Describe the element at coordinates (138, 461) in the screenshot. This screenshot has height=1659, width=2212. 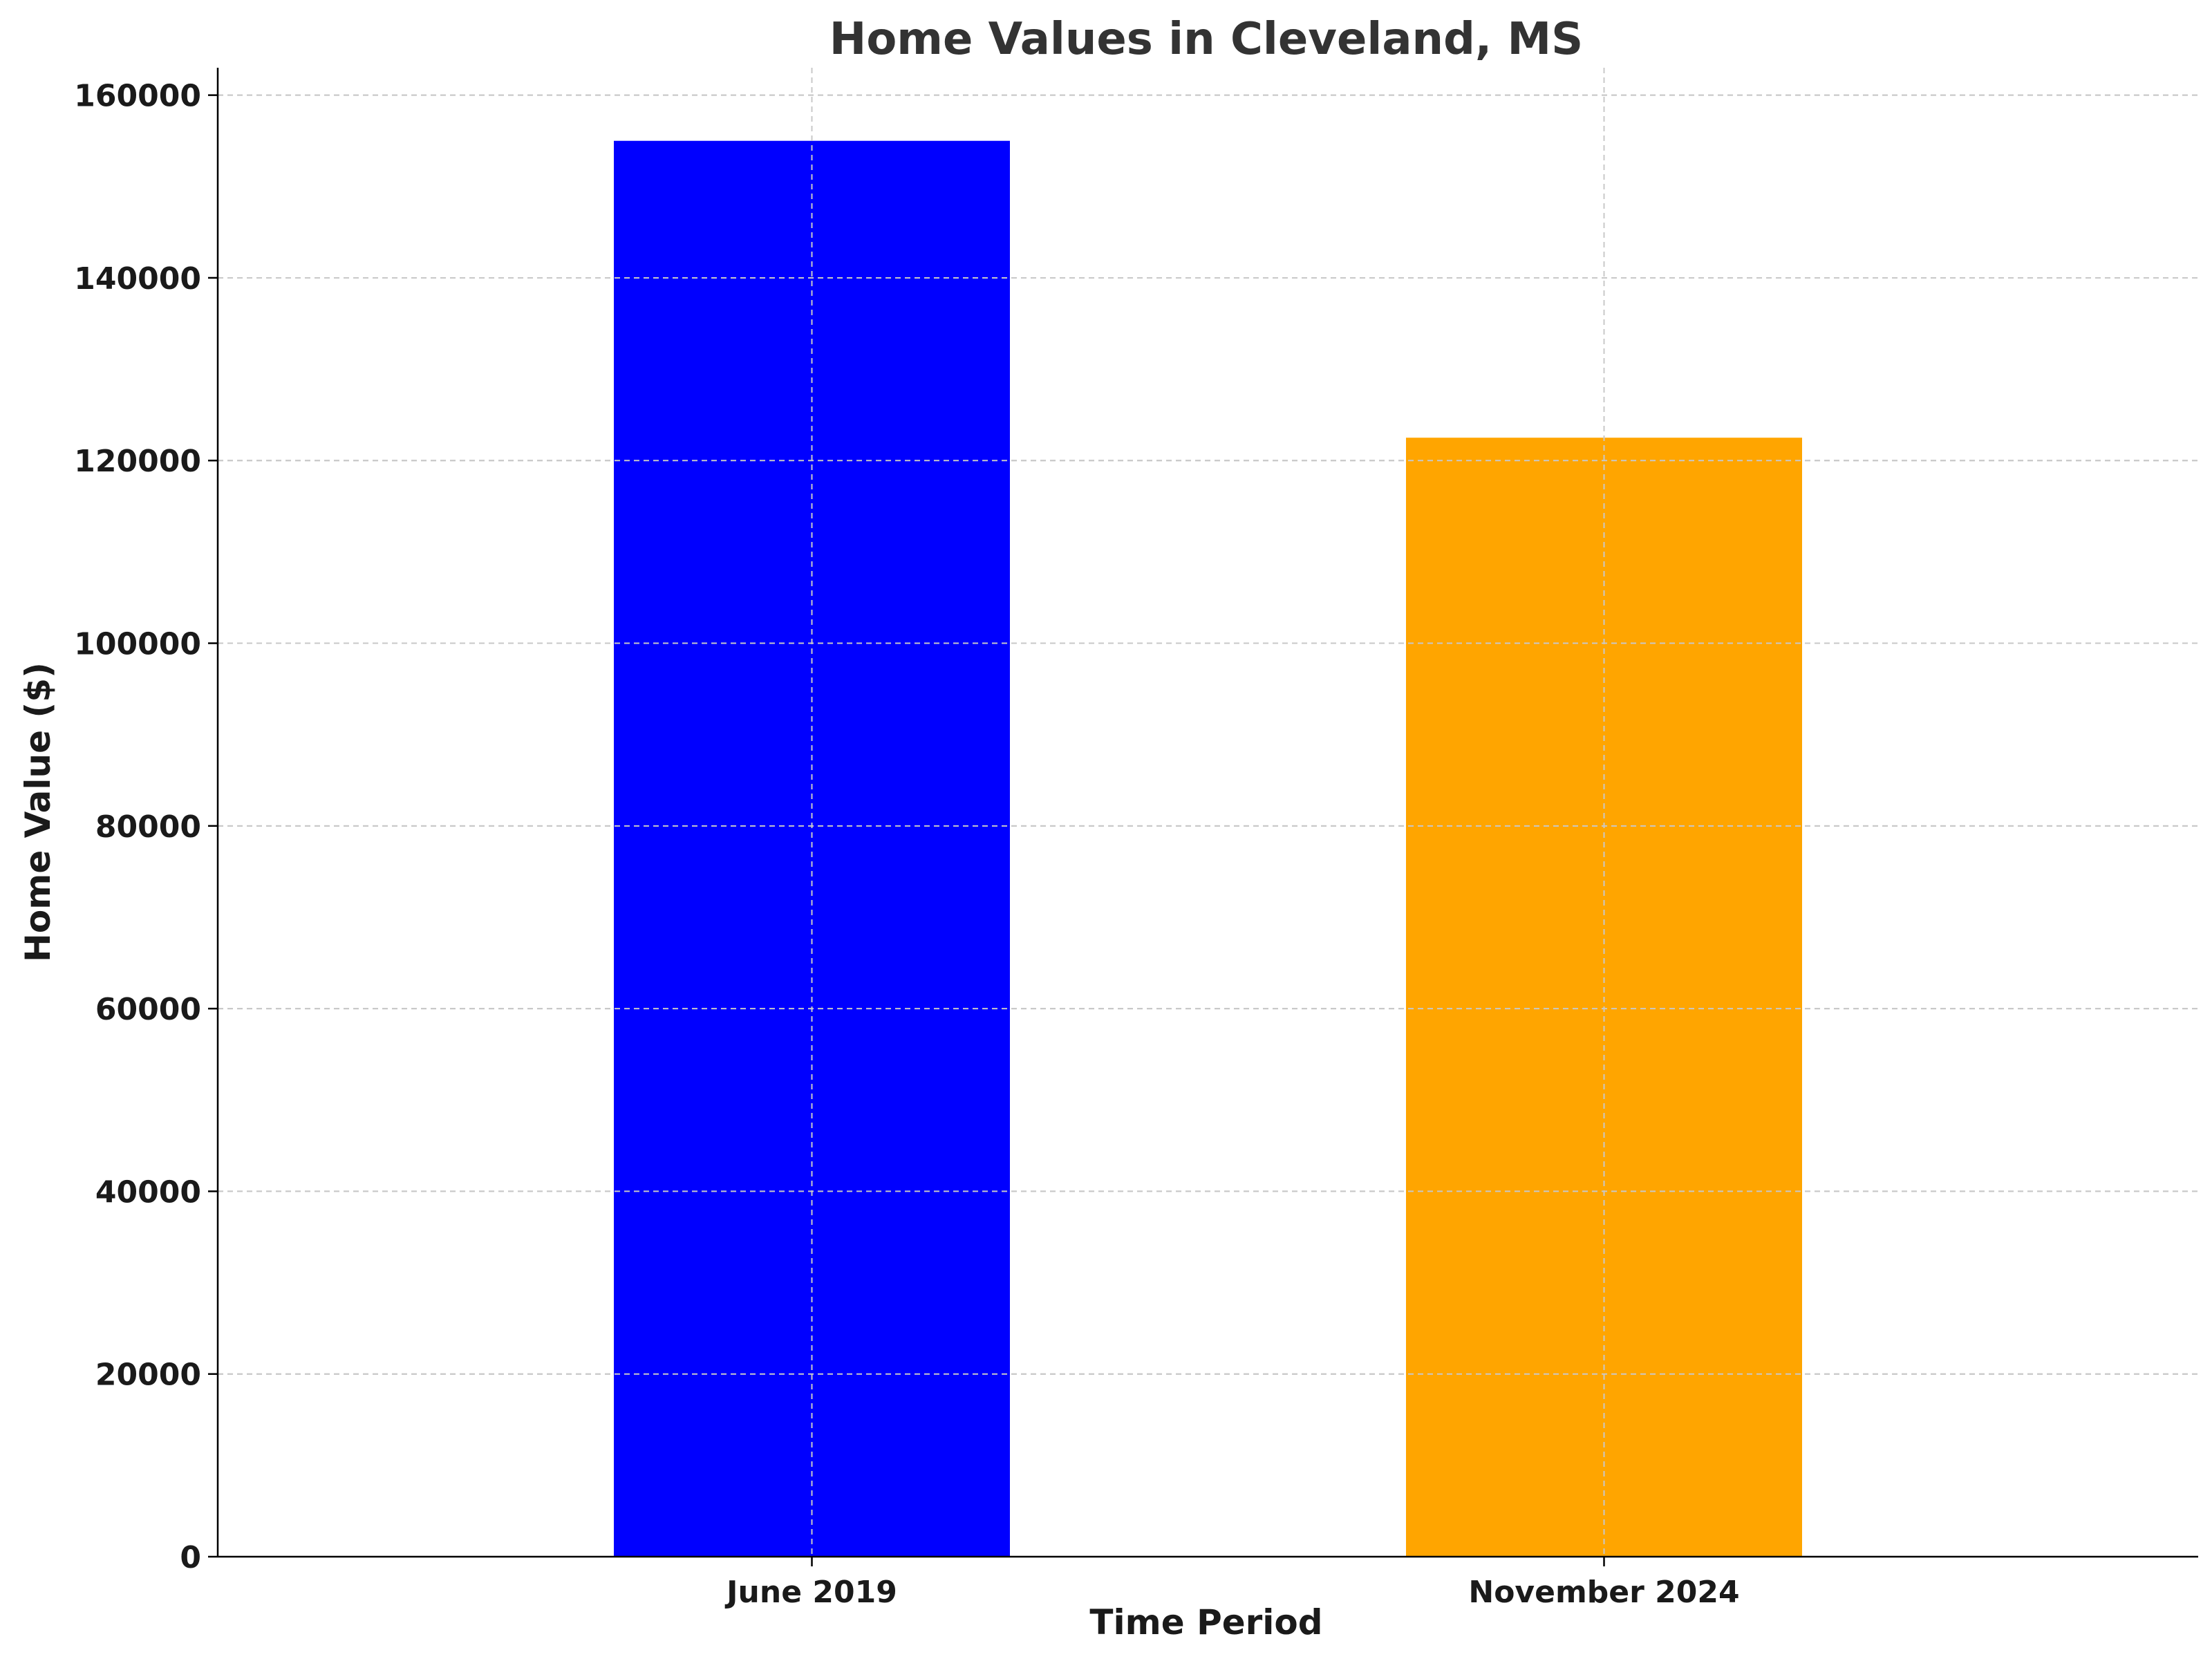
I see `y-tick-label: 120000` at that location.